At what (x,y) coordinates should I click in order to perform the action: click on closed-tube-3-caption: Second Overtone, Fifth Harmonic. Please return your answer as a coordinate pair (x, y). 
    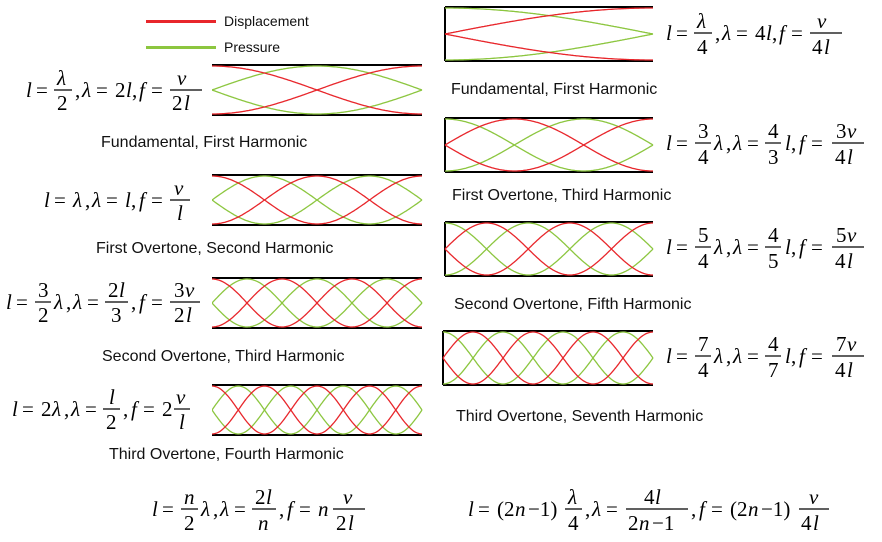
    Looking at the image, I should click on (573, 304).